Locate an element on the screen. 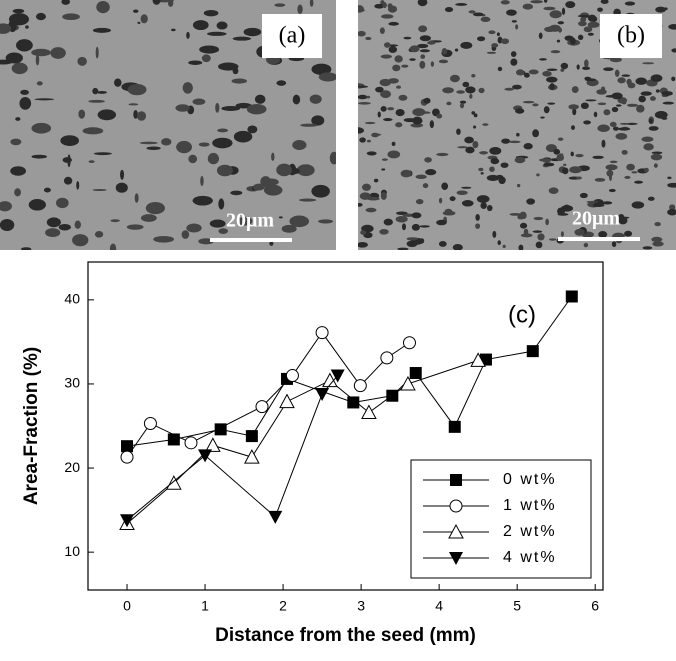 This screenshot has width=676, height=661. y-tick-label: 20 is located at coordinates (72, 467).